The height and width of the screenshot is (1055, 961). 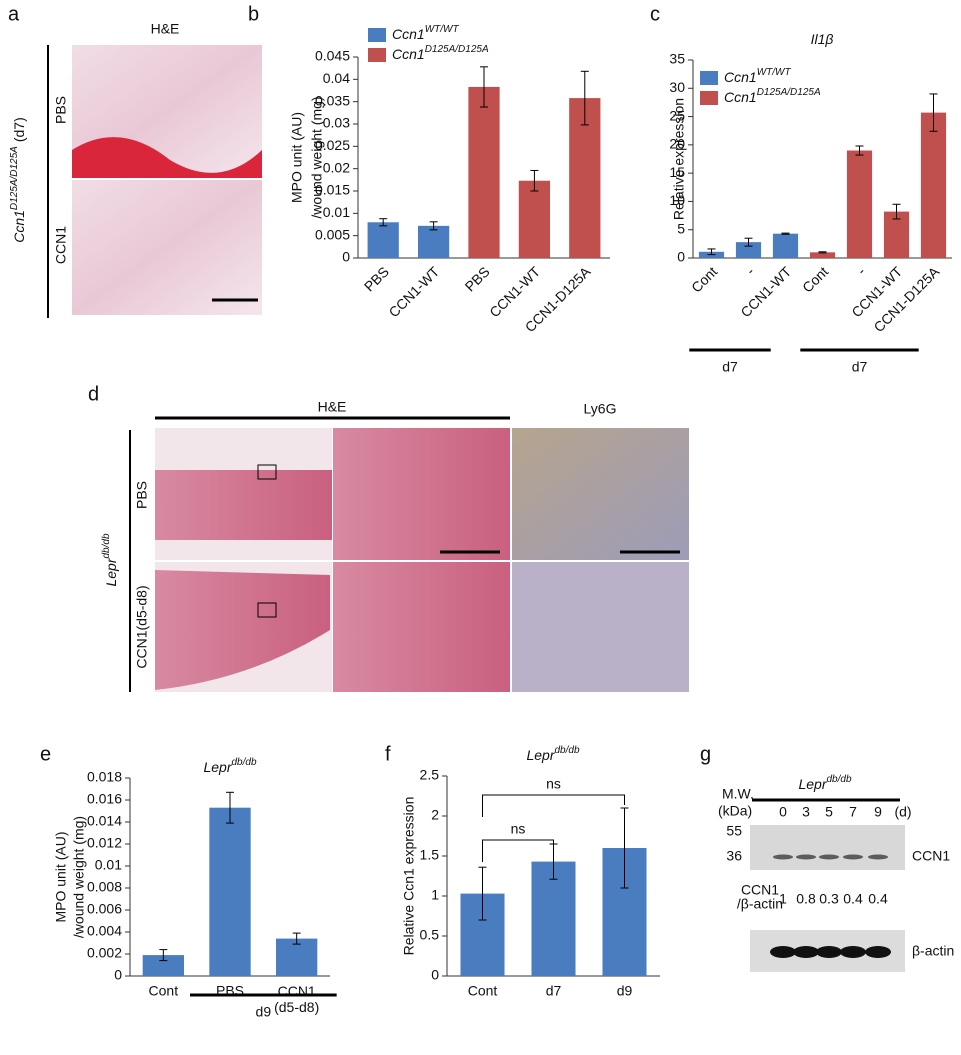 What do you see at coordinates (14, 14) in the screenshot?
I see `panel-letter: a` at bounding box center [14, 14].